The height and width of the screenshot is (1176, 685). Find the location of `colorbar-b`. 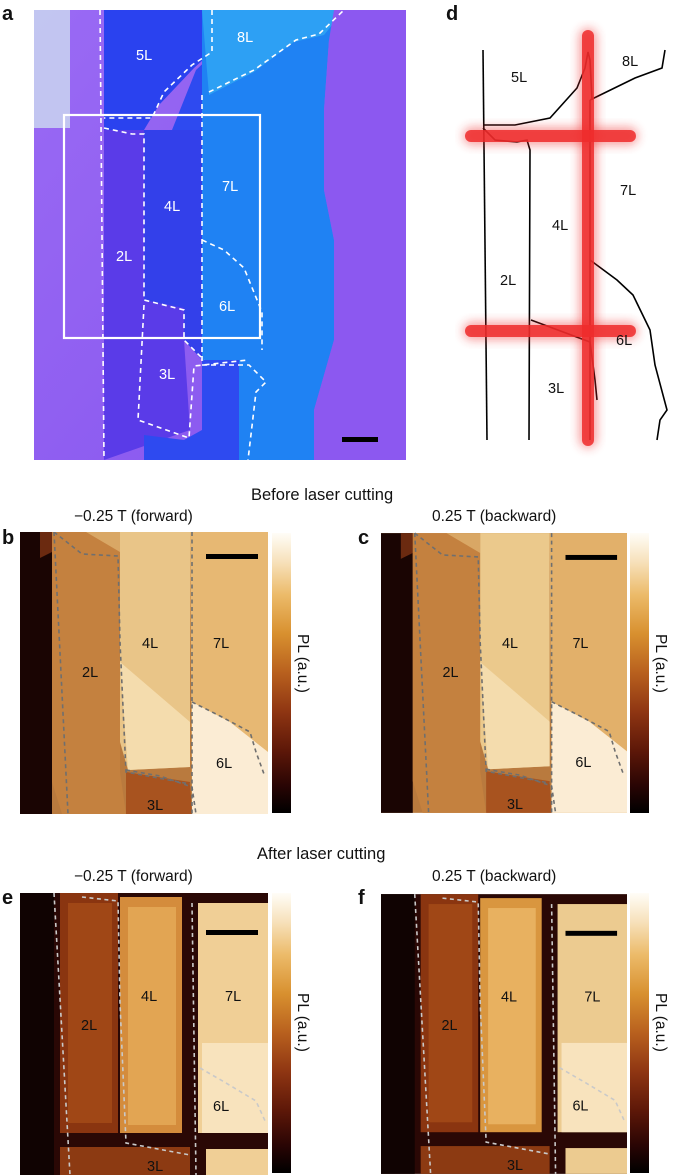

colorbar-b is located at coordinates (281, 673).